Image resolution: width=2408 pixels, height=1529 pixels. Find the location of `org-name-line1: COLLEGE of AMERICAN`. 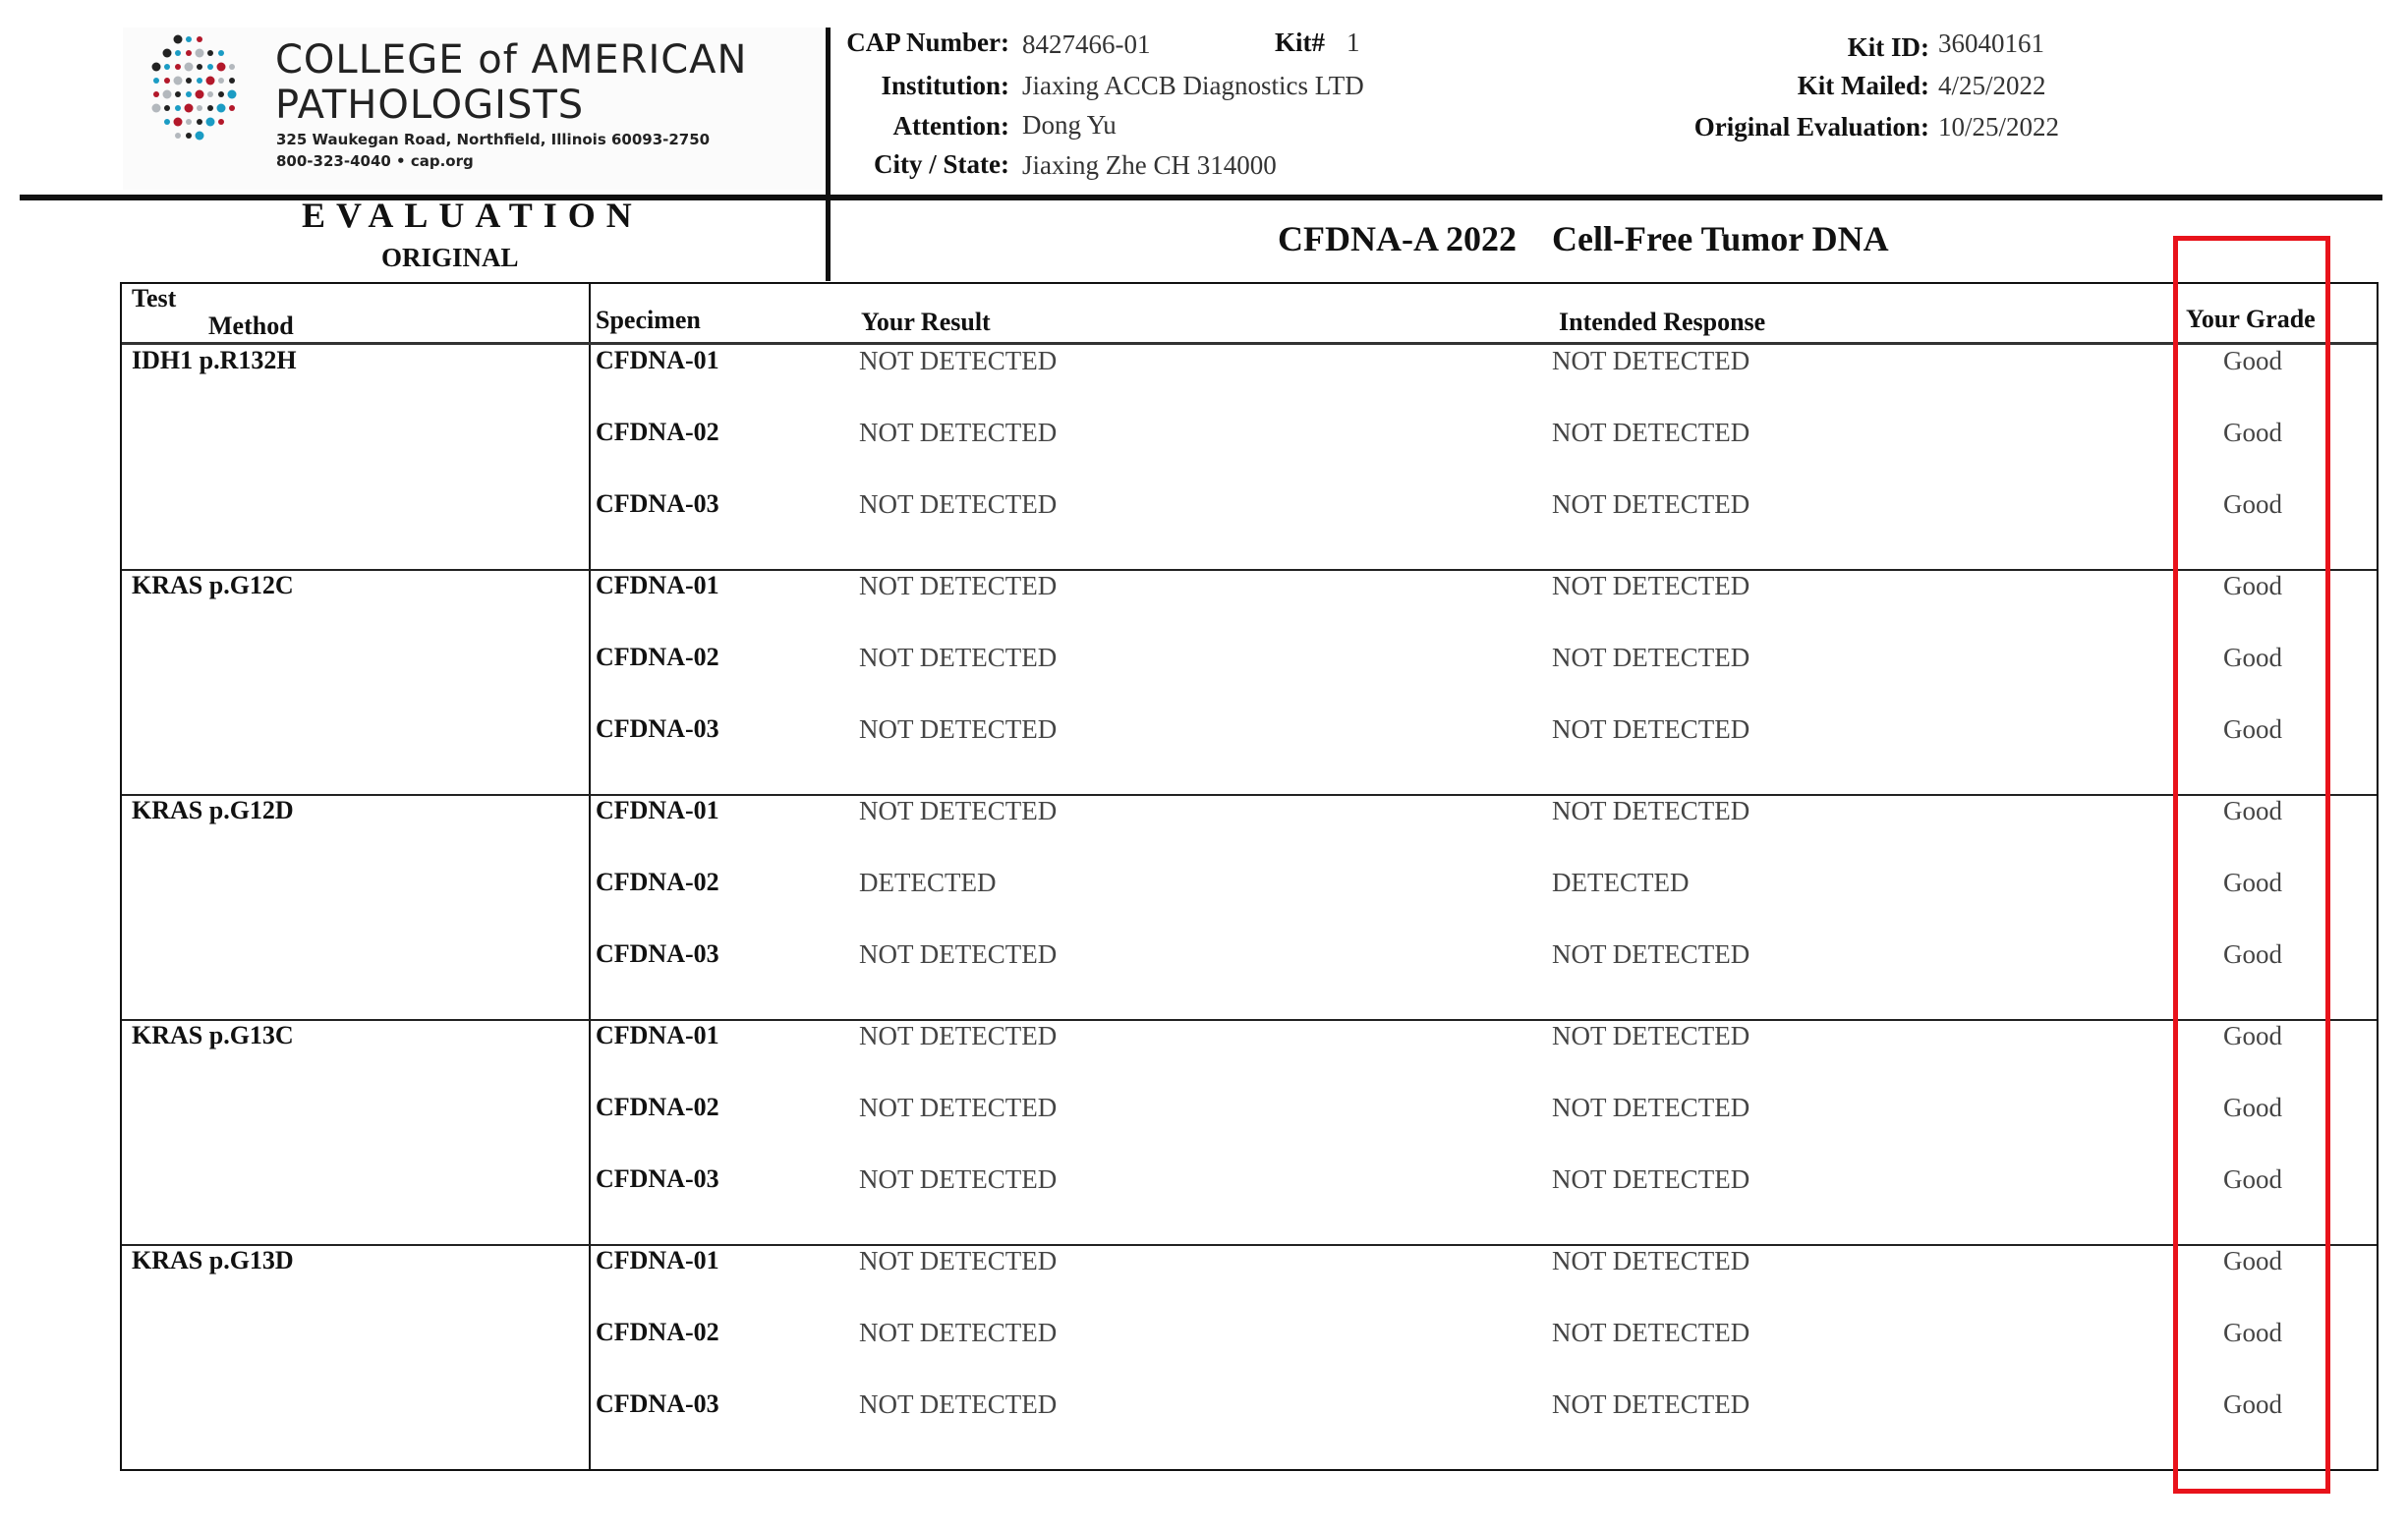

org-name-line1: COLLEGE of AMERICAN is located at coordinates (511, 60).